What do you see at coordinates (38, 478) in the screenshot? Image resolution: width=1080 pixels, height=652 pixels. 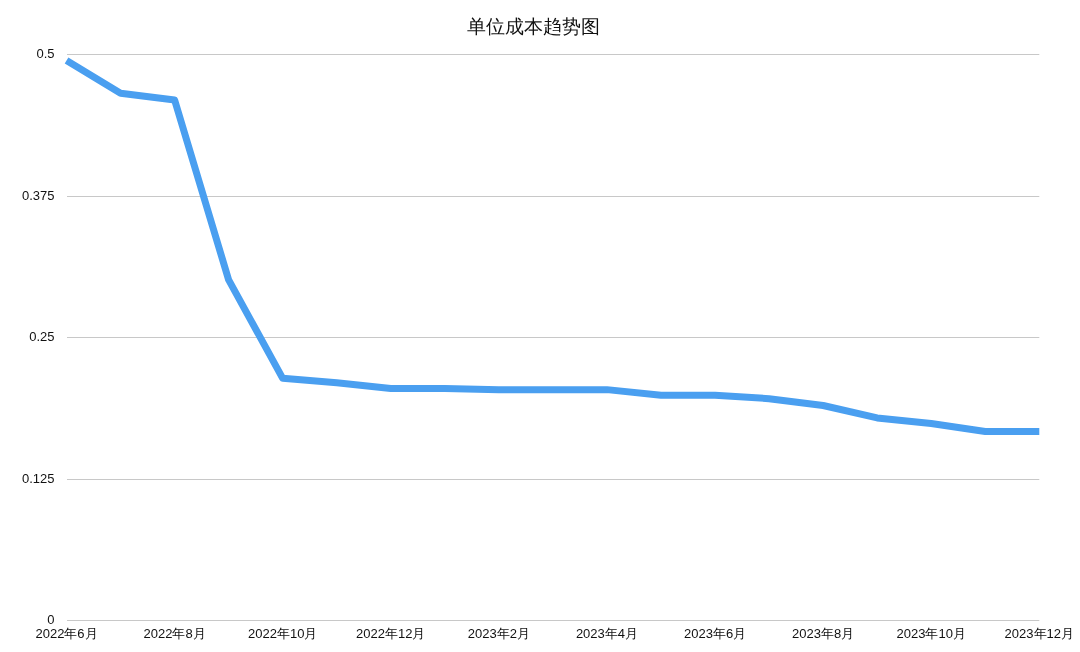 I see `y-tick-label: 0.125` at bounding box center [38, 478].